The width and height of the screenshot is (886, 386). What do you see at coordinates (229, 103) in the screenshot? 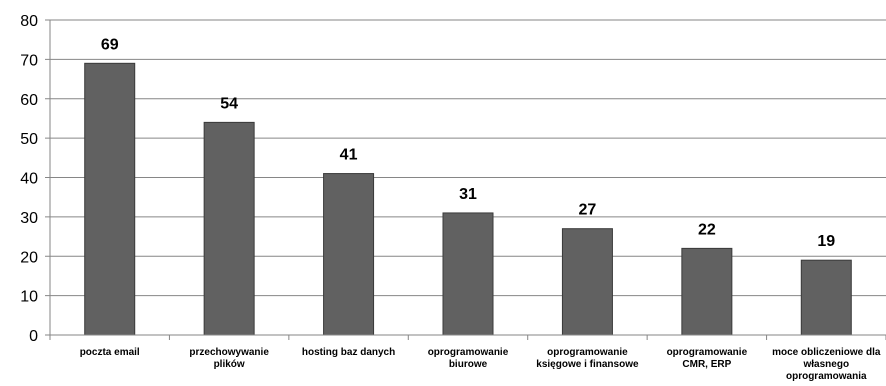
I see `data-label: 54` at bounding box center [229, 103].